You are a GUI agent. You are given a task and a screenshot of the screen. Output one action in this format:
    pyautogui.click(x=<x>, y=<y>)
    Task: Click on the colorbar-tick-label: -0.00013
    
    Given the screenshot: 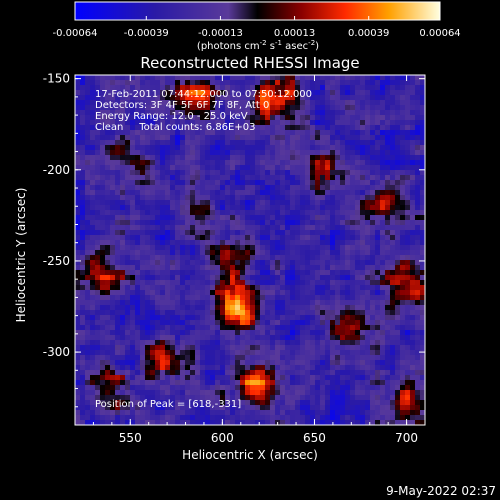 What is the action you would take?
    pyautogui.click(x=220, y=33)
    